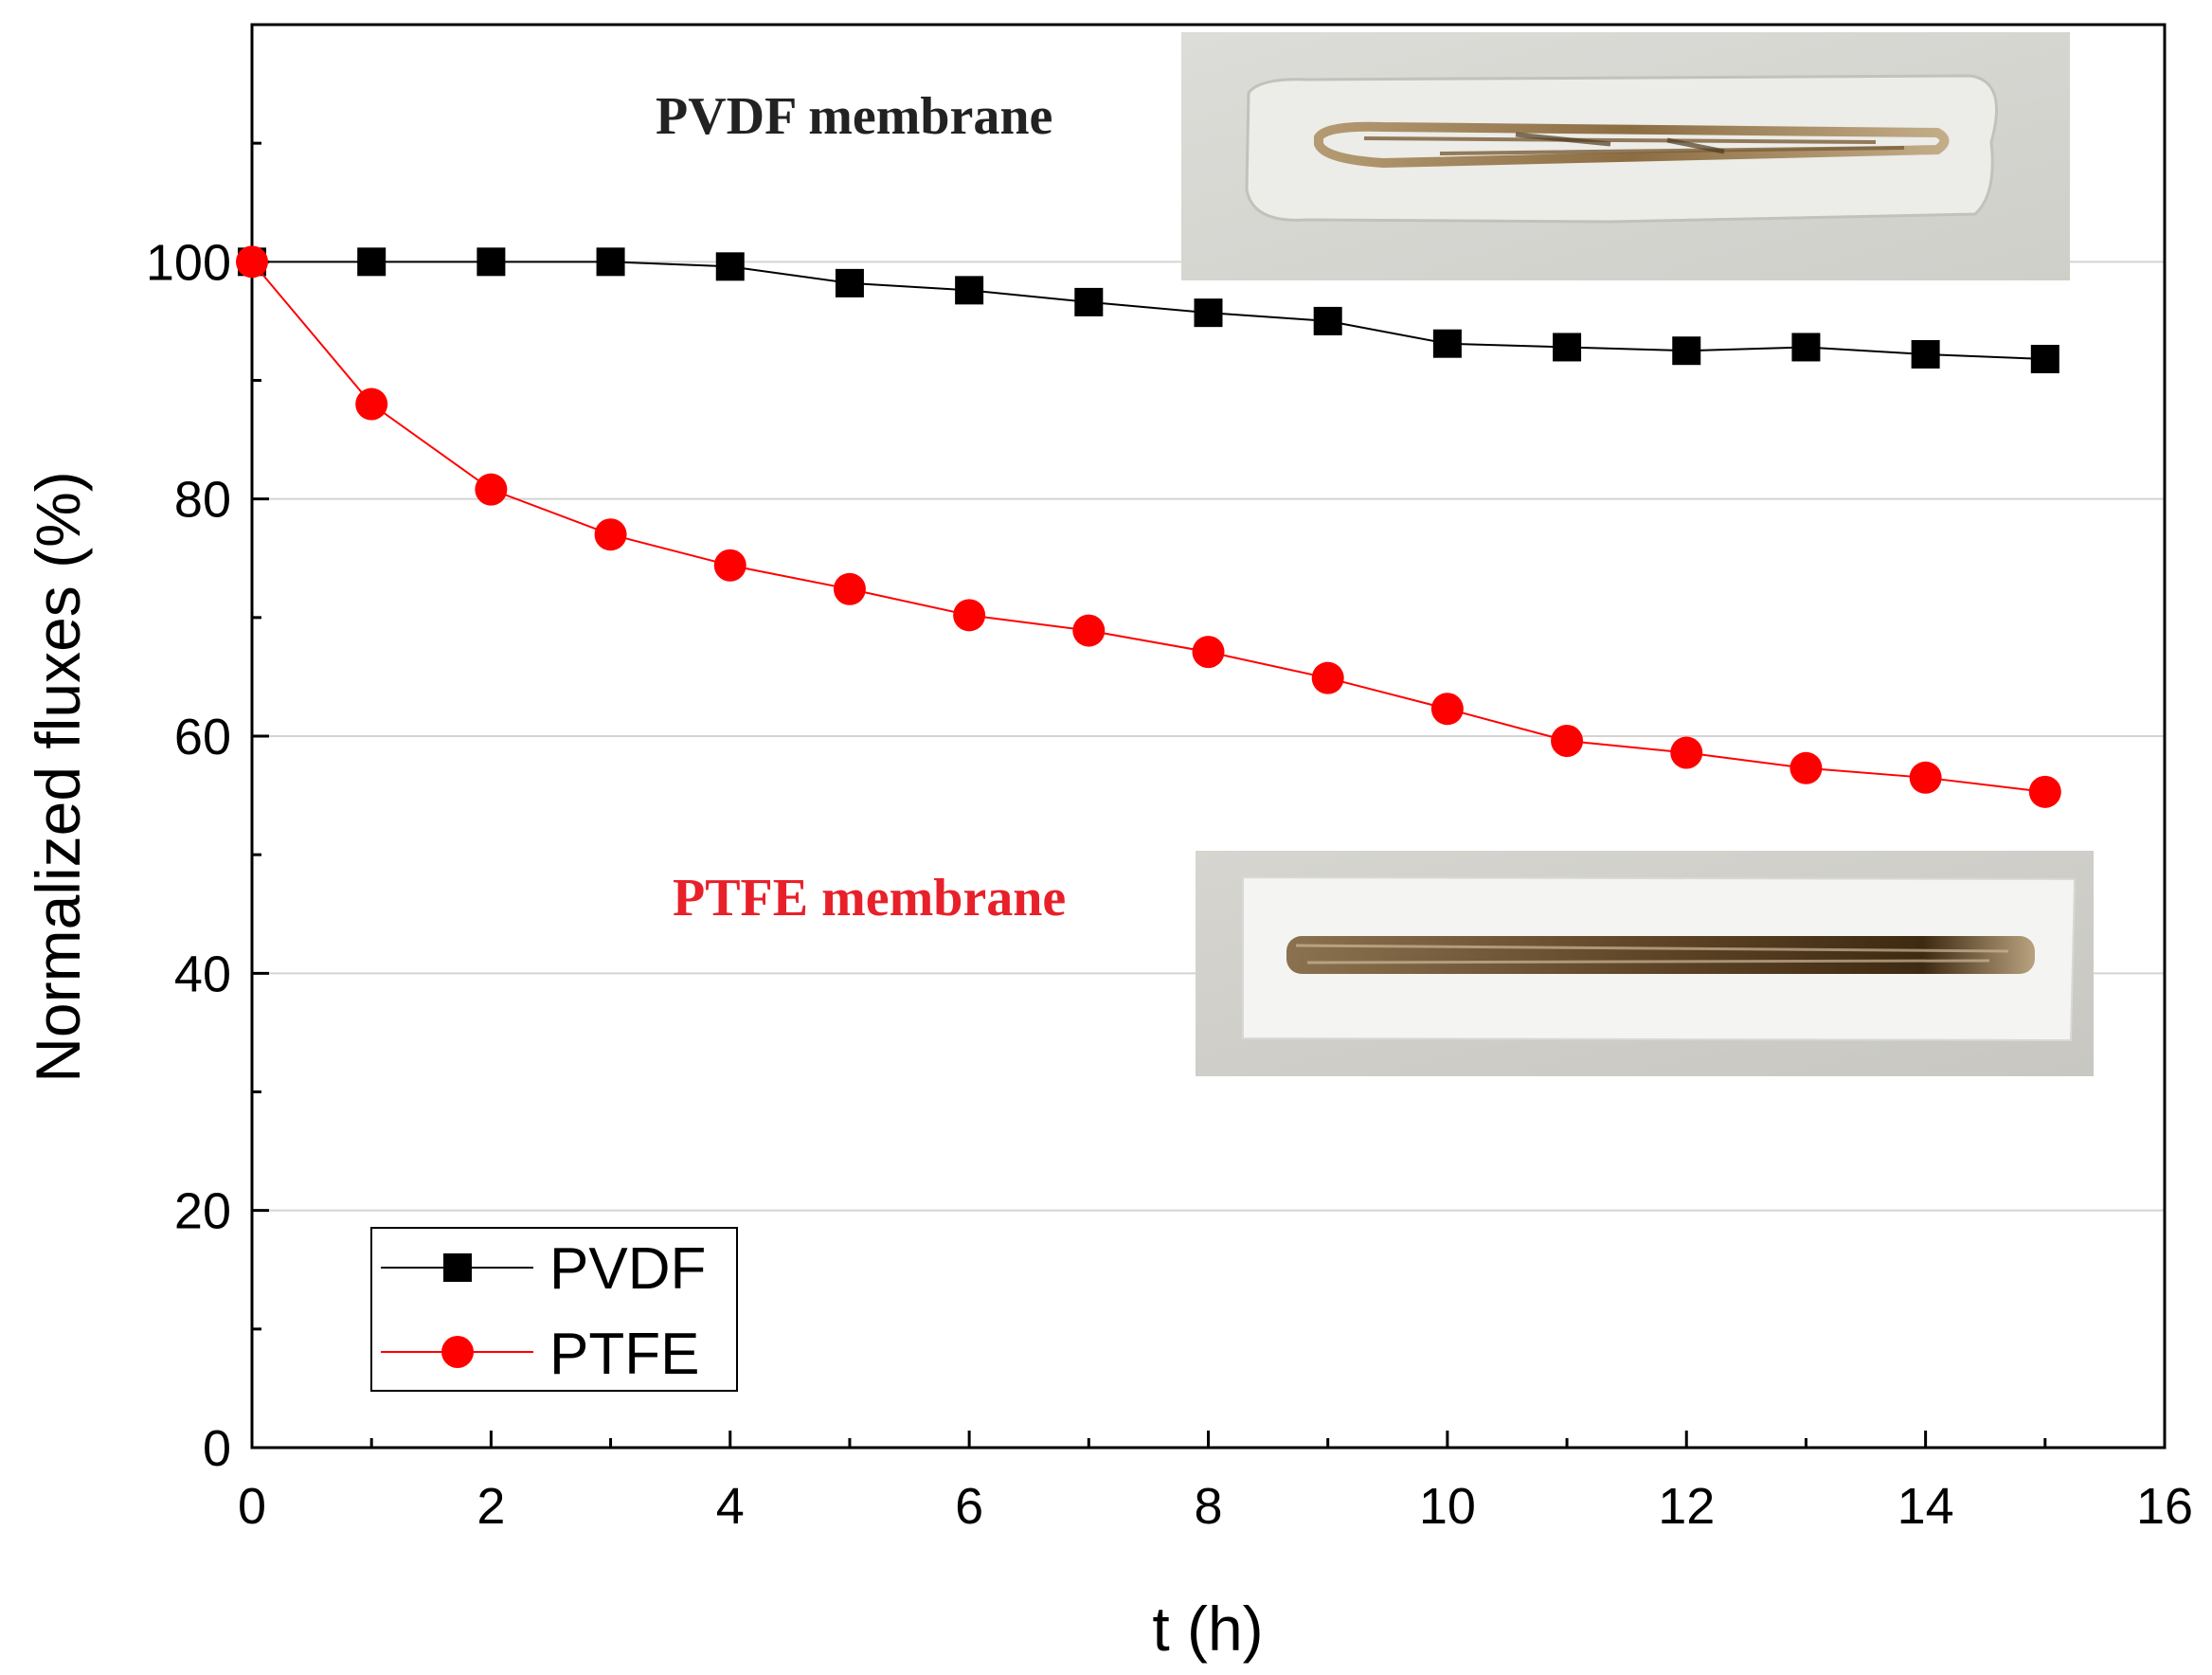 Image resolution: width=2212 pixels, height=1675 pixels. I want to click on x-tick-label-2: 2, so click(491, 1506).